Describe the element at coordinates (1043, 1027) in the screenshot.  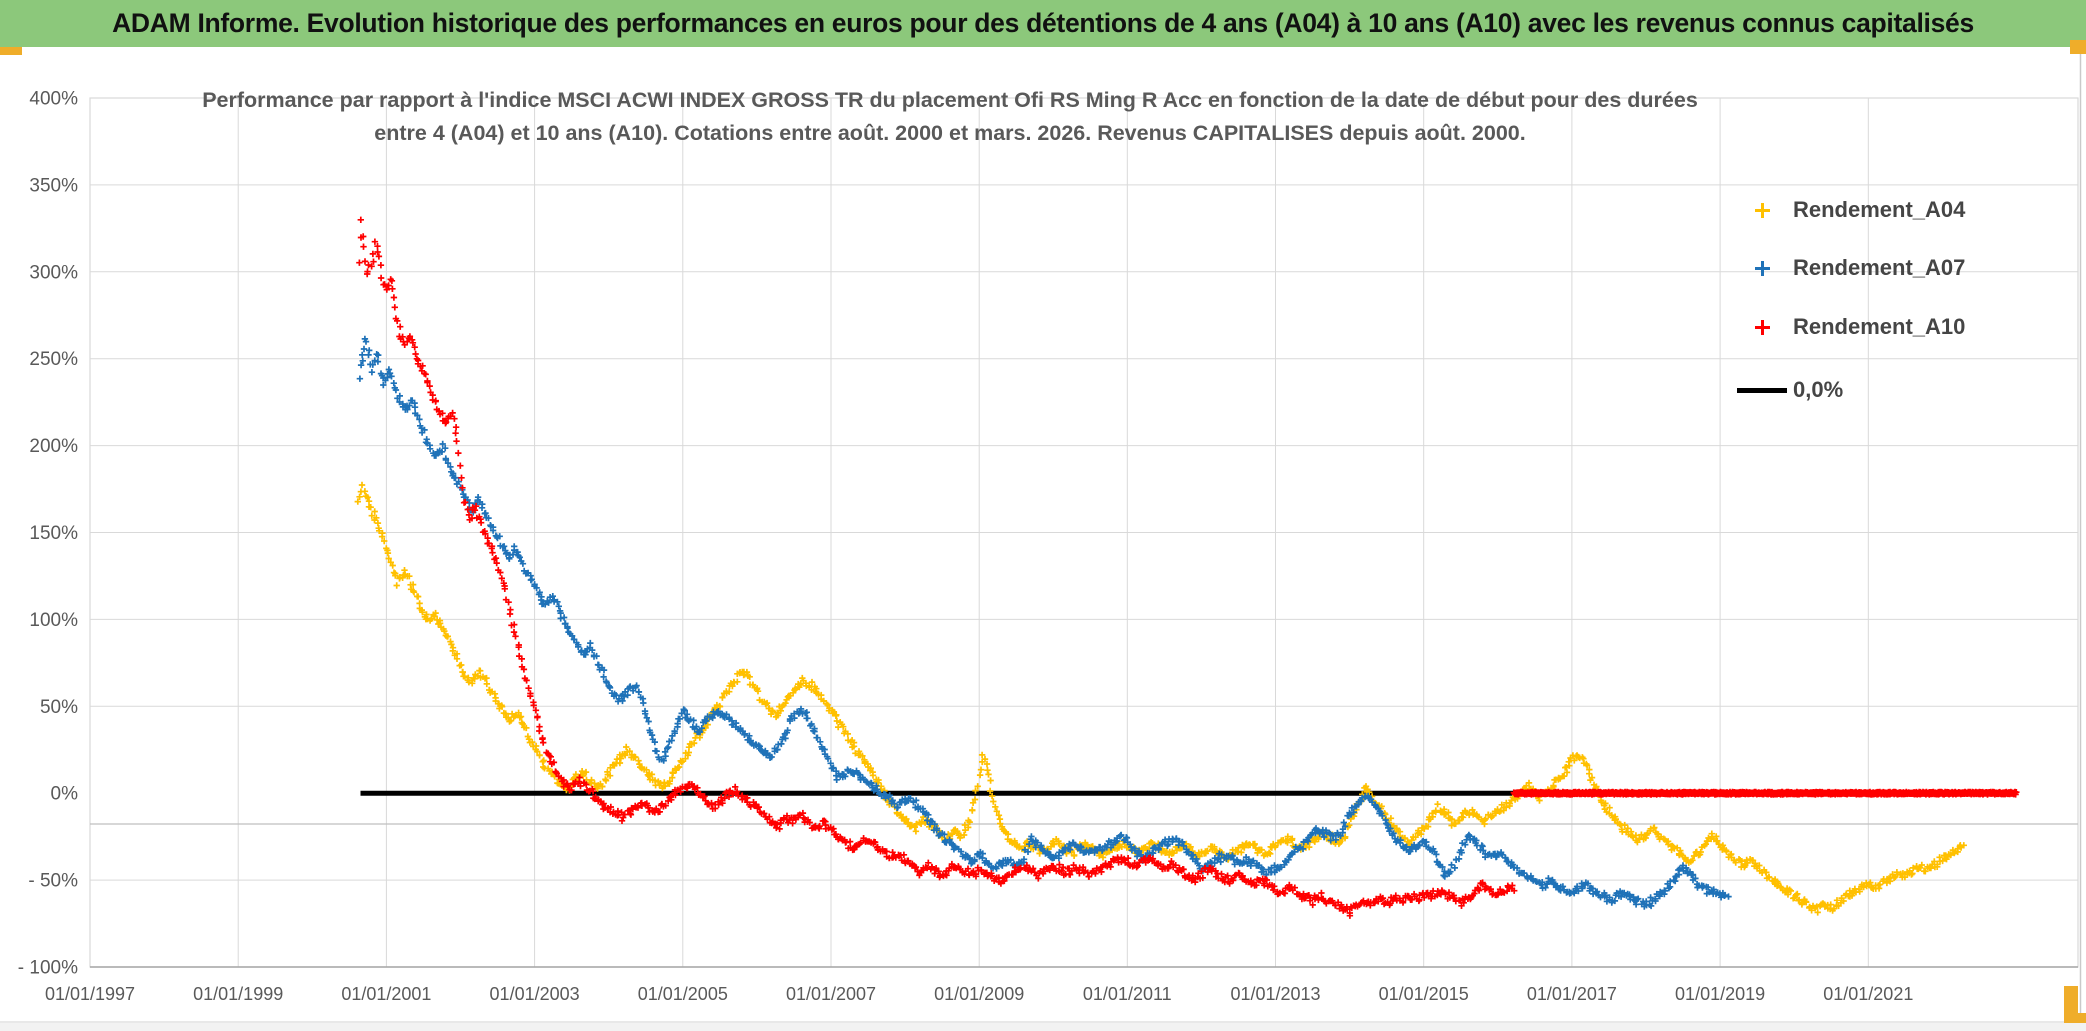
I see `frame-bottom-strip` at that location.